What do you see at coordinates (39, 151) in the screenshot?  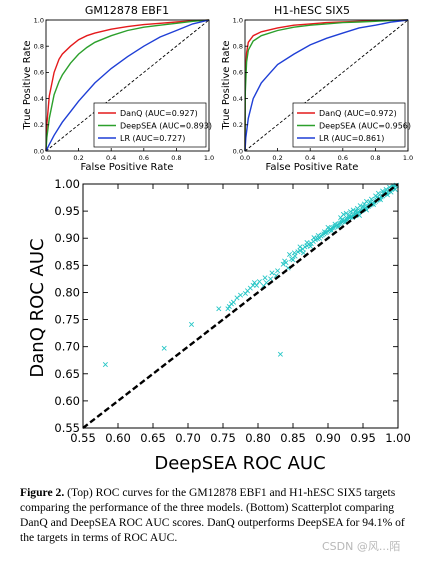 I see `roc1-ytick-label-0: 0.0` at bounding box center [39, 151].